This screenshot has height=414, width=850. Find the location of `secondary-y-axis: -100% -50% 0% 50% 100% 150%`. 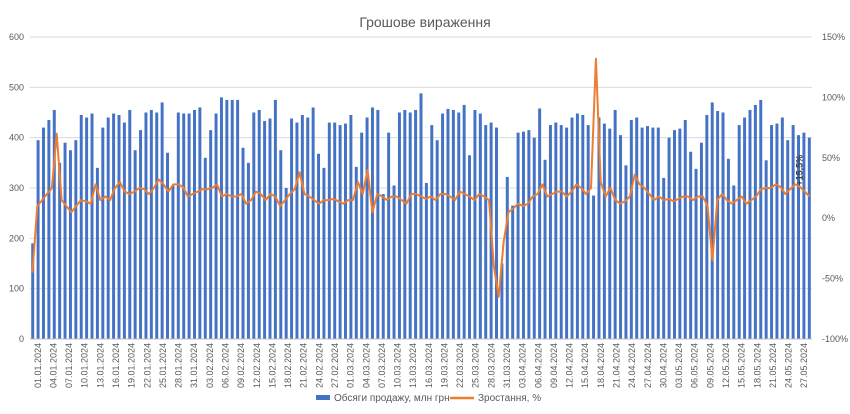

secondary-y-axis: -100% -50% 0% 50% 100% 150% is located at coordinates (835, 188).